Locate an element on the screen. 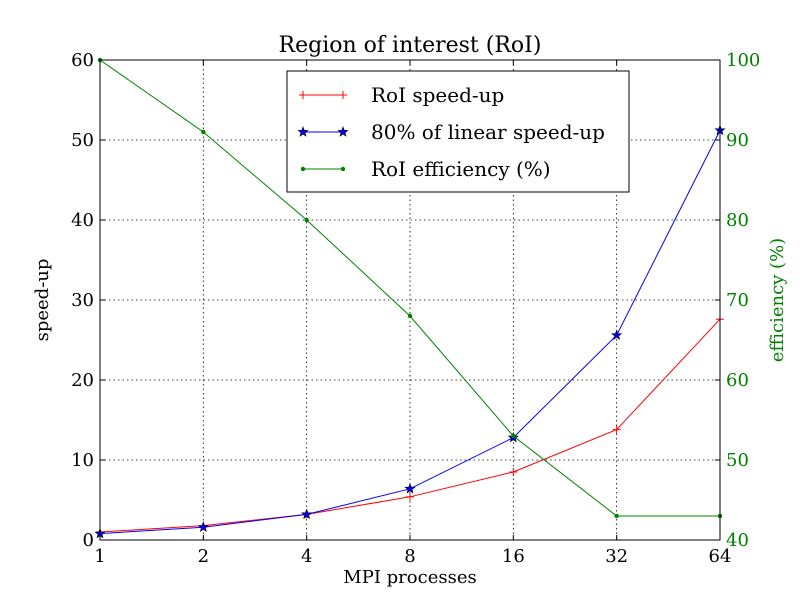  x-axis-label: MPI processes is located at coordinates (409, 577).